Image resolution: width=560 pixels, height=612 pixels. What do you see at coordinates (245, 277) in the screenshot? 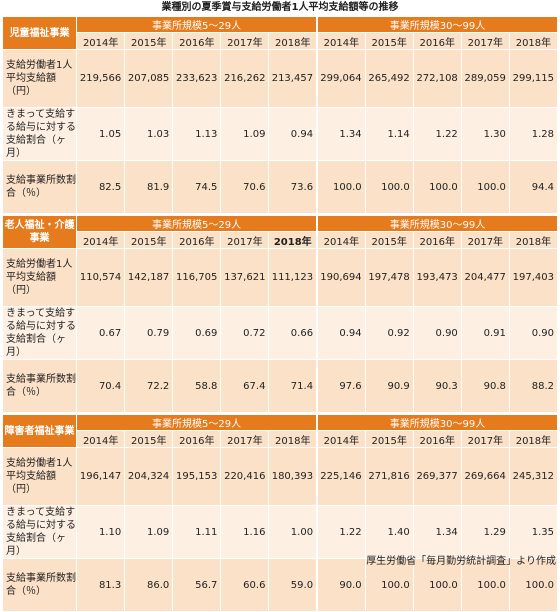
I see `value-cell: 137,621` at bounding box center [245, 277].